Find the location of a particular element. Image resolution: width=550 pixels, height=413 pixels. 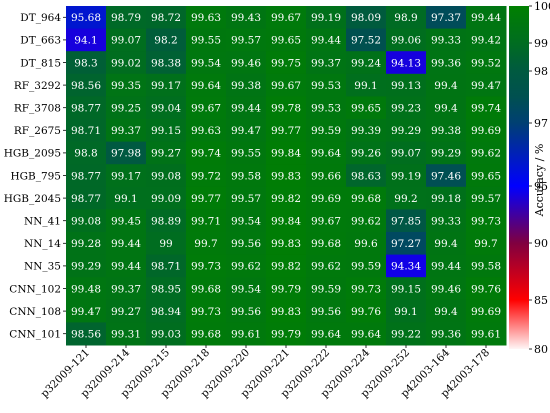

cell-value-label: 99.46 is located at coordinates (446, 289).